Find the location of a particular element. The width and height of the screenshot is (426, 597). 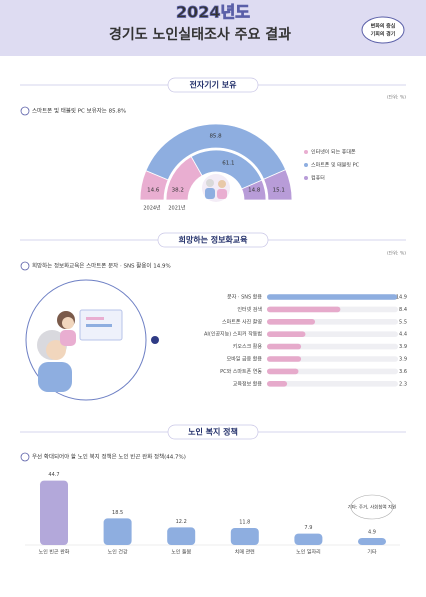

data-label: 38.2 is located at coordinates (178, 191).